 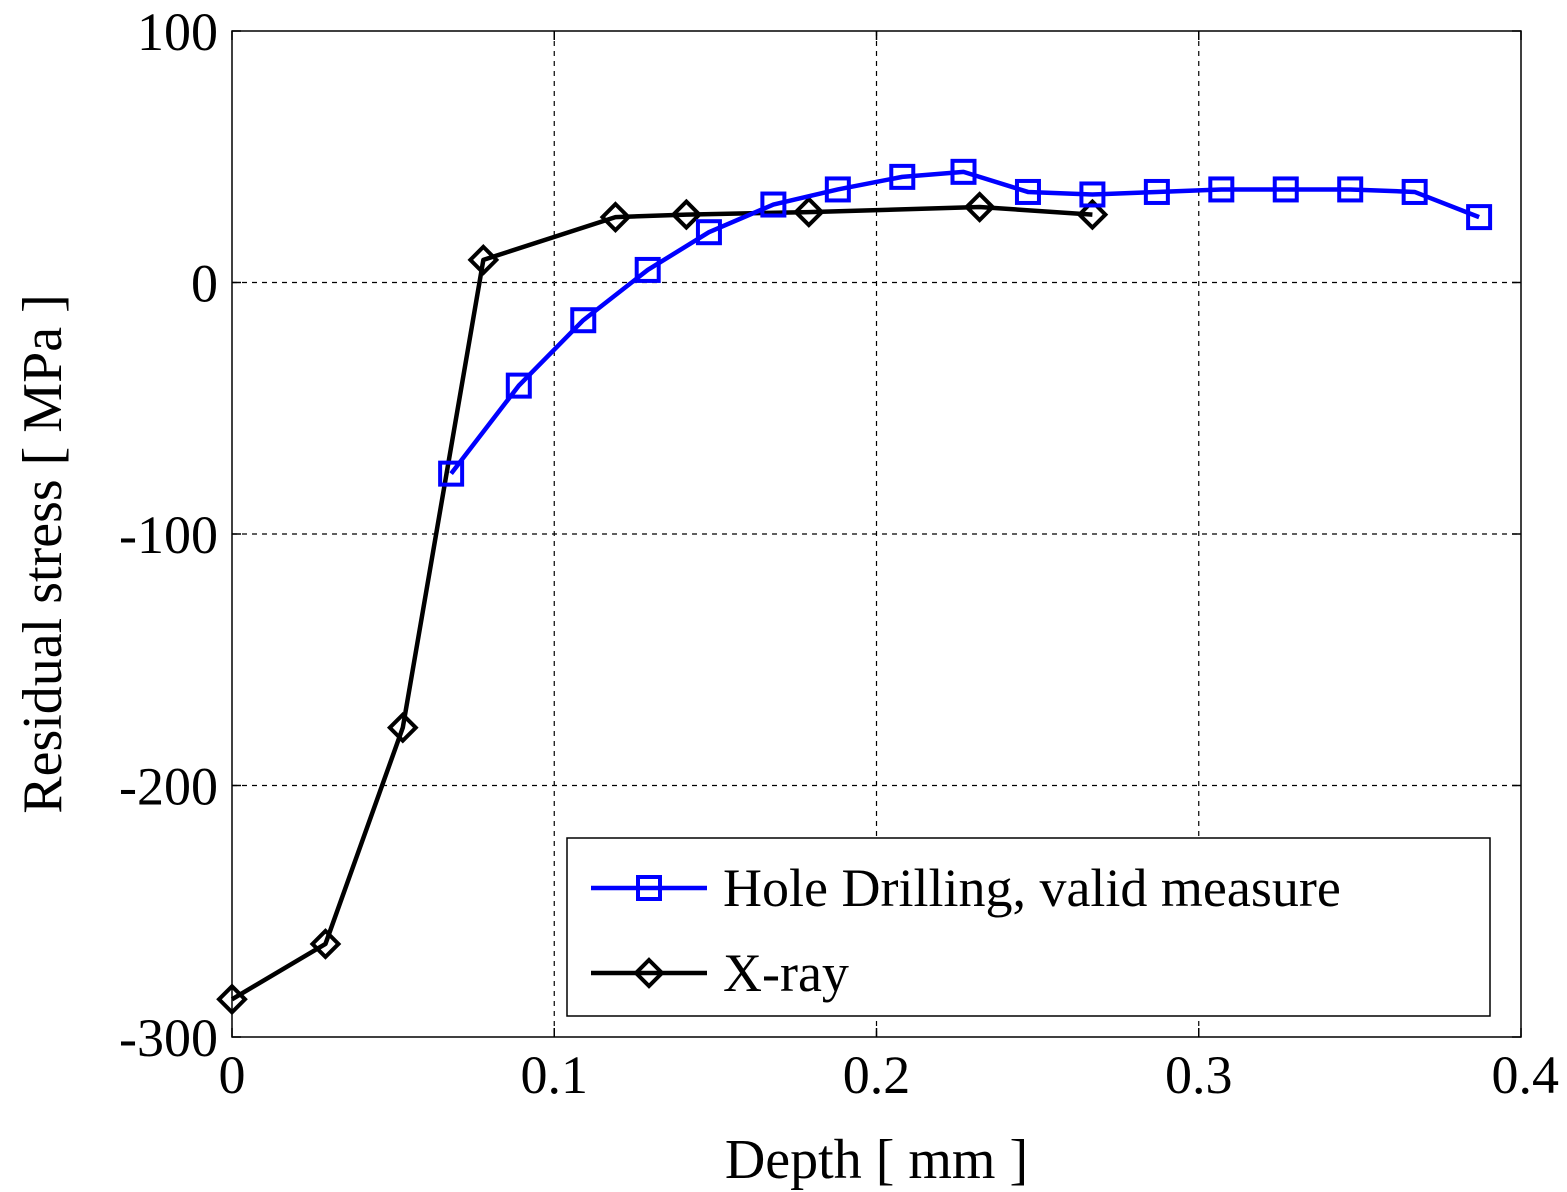 I want to click on x-axis-label: Depth [ mm ], so click(x=876, y=1160).